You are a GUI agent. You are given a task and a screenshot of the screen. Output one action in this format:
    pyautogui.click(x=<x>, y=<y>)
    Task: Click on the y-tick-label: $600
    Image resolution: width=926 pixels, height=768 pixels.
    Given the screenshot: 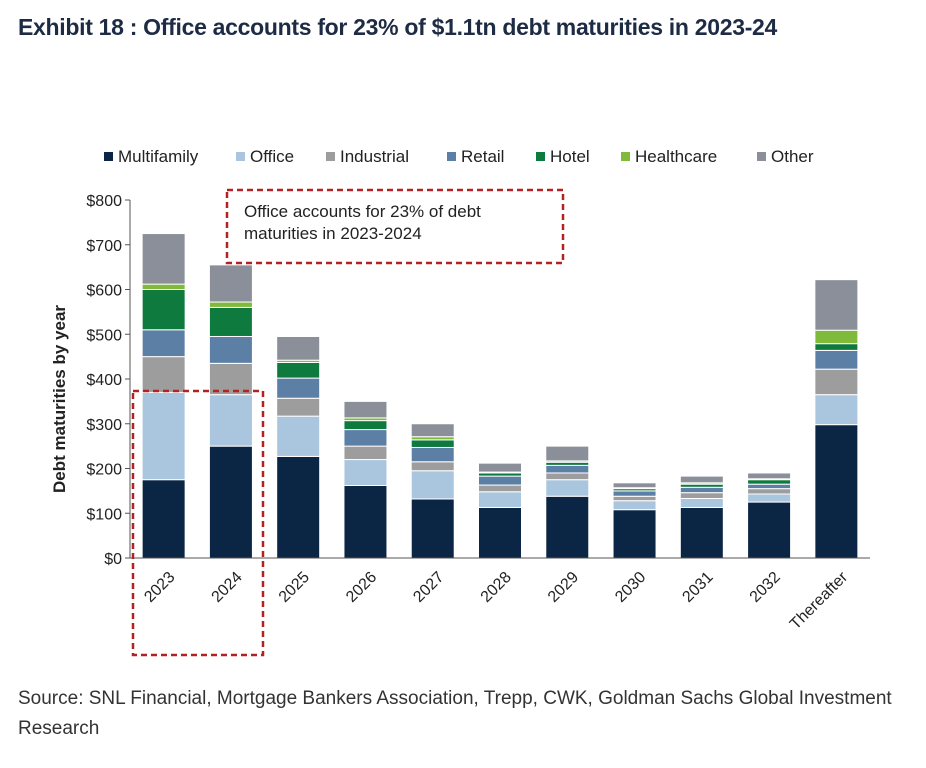 What is the action you would take?
    pyautogui.click(x=104, y=291)
    